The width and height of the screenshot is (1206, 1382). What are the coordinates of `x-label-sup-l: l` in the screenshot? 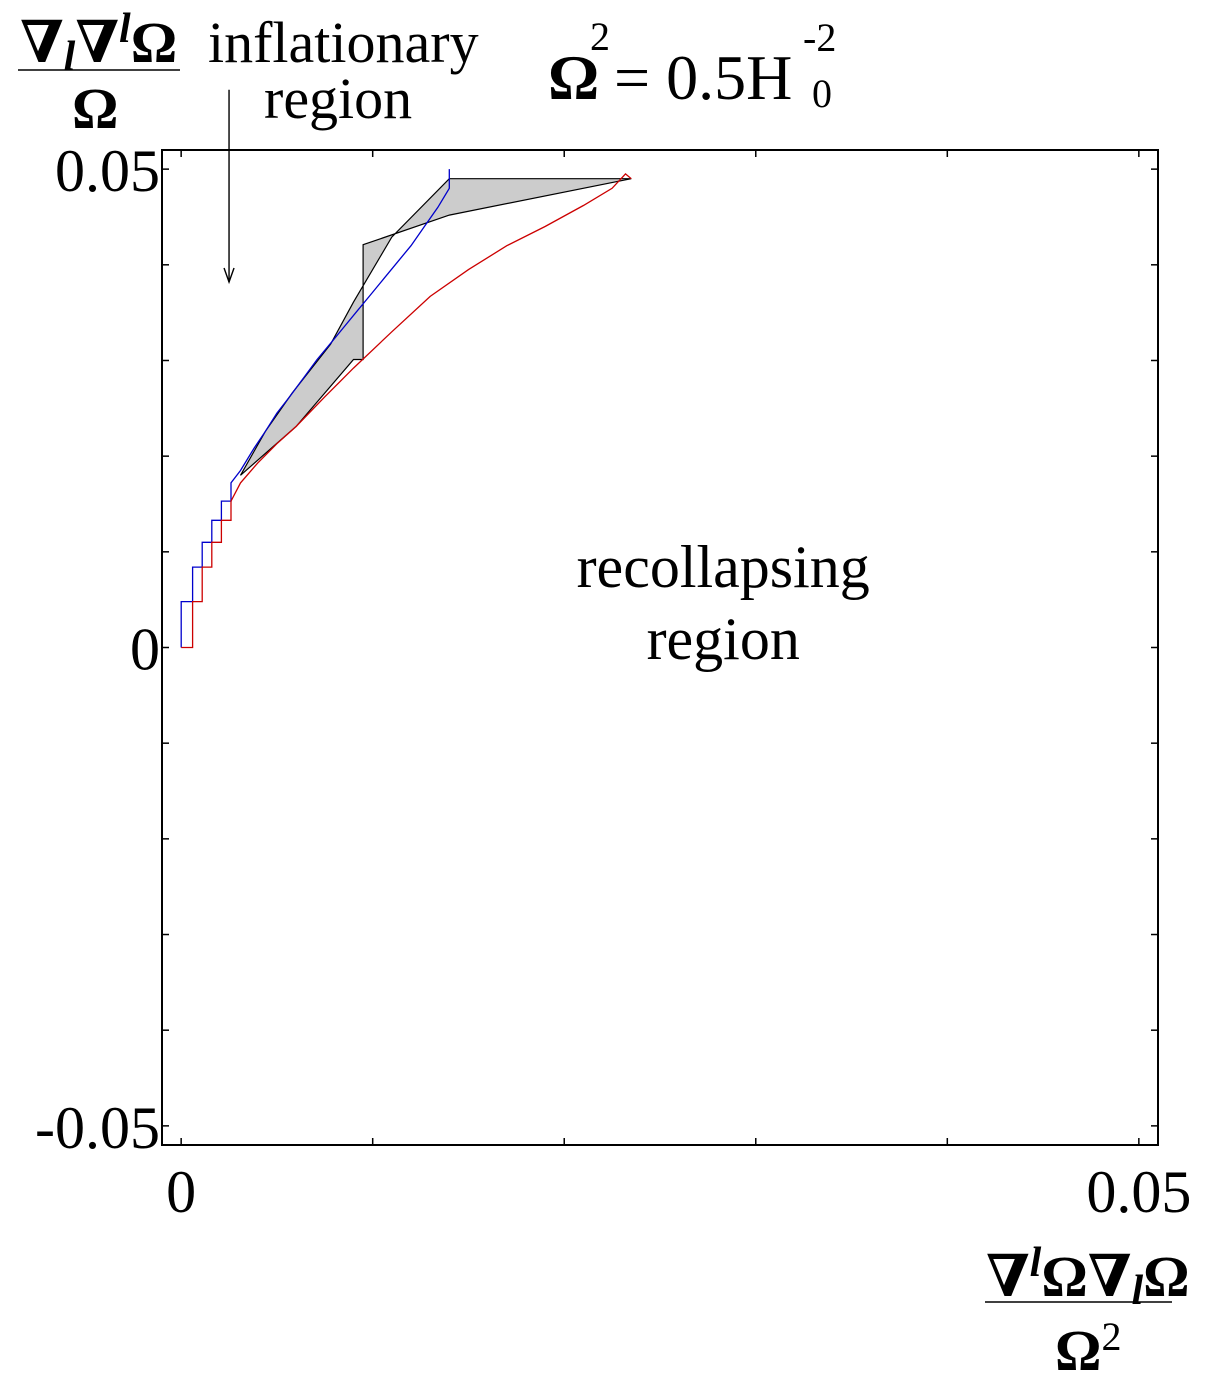 It's located at (1036, 1263).